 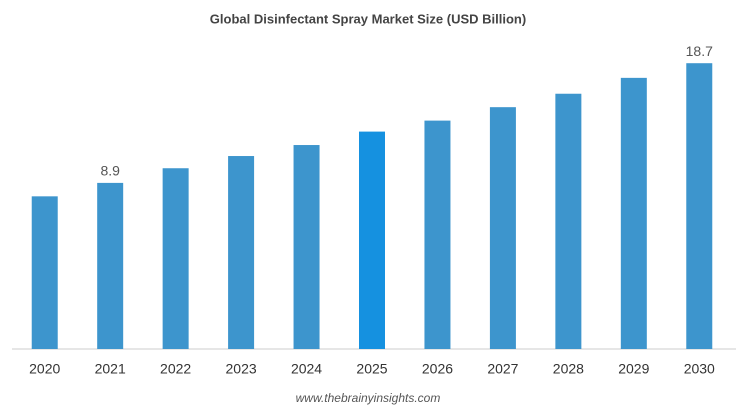 What do you see at coordinates (368, 398) in the screenshot?
I see `source: www.thebrainyinsights.com` at bounding box center [368, 398].